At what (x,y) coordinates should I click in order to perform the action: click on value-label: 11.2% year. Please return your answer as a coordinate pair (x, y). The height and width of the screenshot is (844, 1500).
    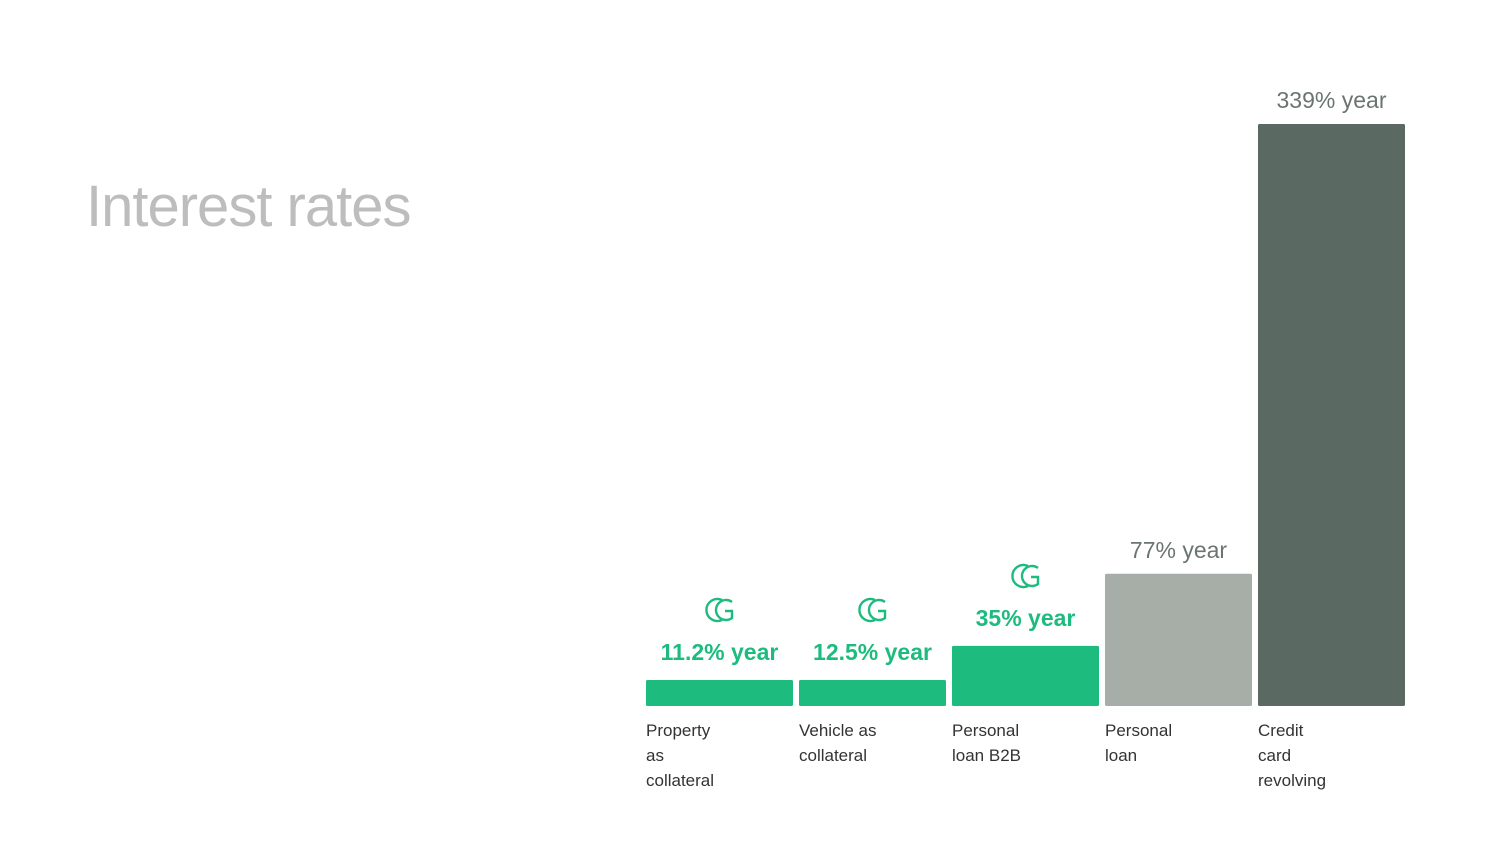
    Looking at the image, I should click on (719, 652).